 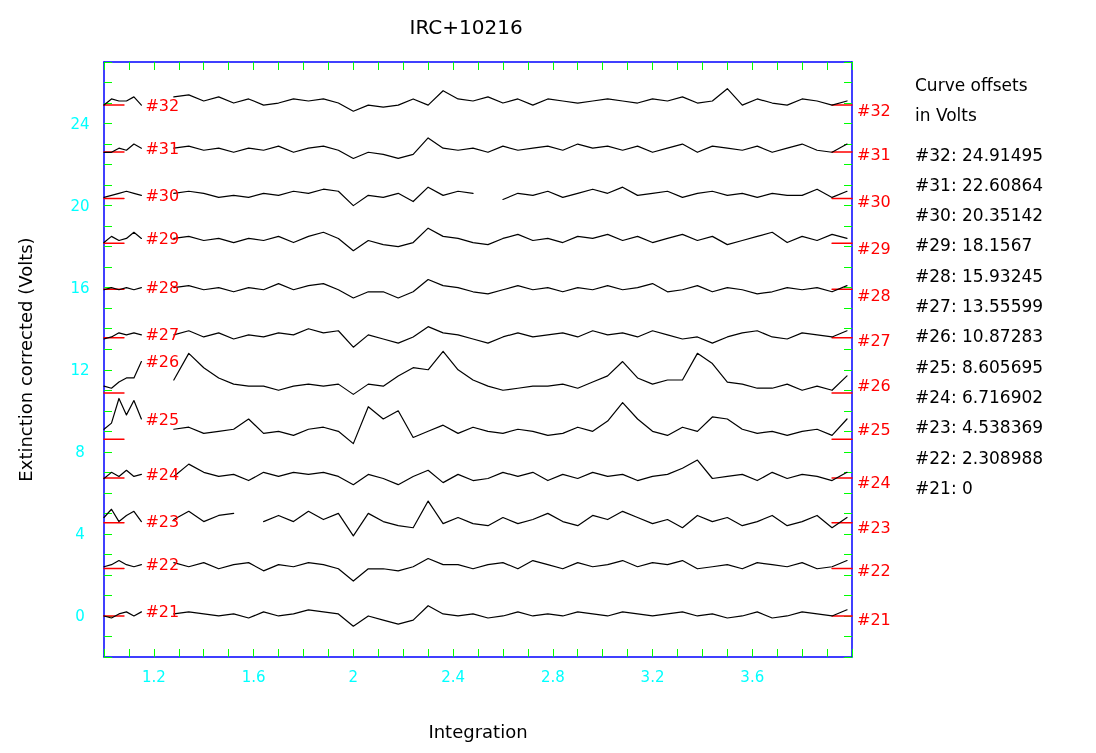 I want to click on series-label: #28, so click(x=162, y=288).